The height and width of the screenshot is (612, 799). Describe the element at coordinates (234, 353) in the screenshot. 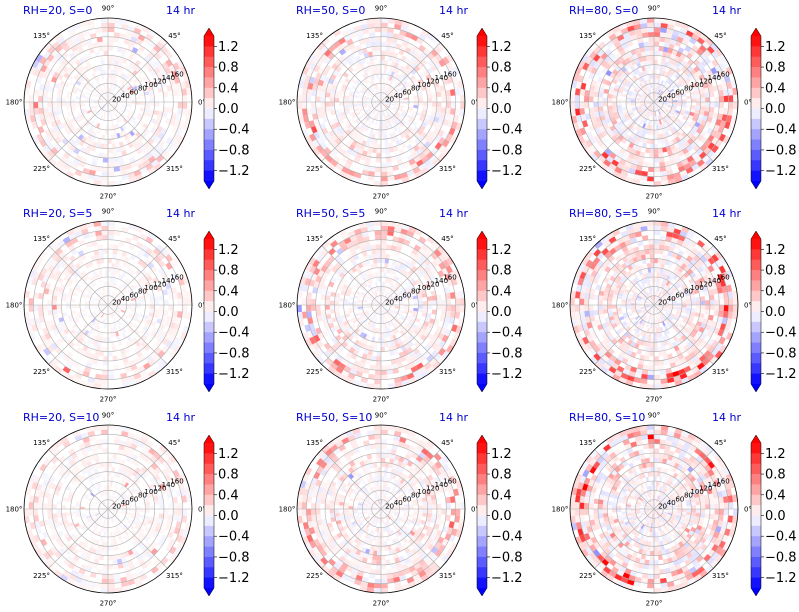

I see `colorbar-tick-label: −0.8` at that location.